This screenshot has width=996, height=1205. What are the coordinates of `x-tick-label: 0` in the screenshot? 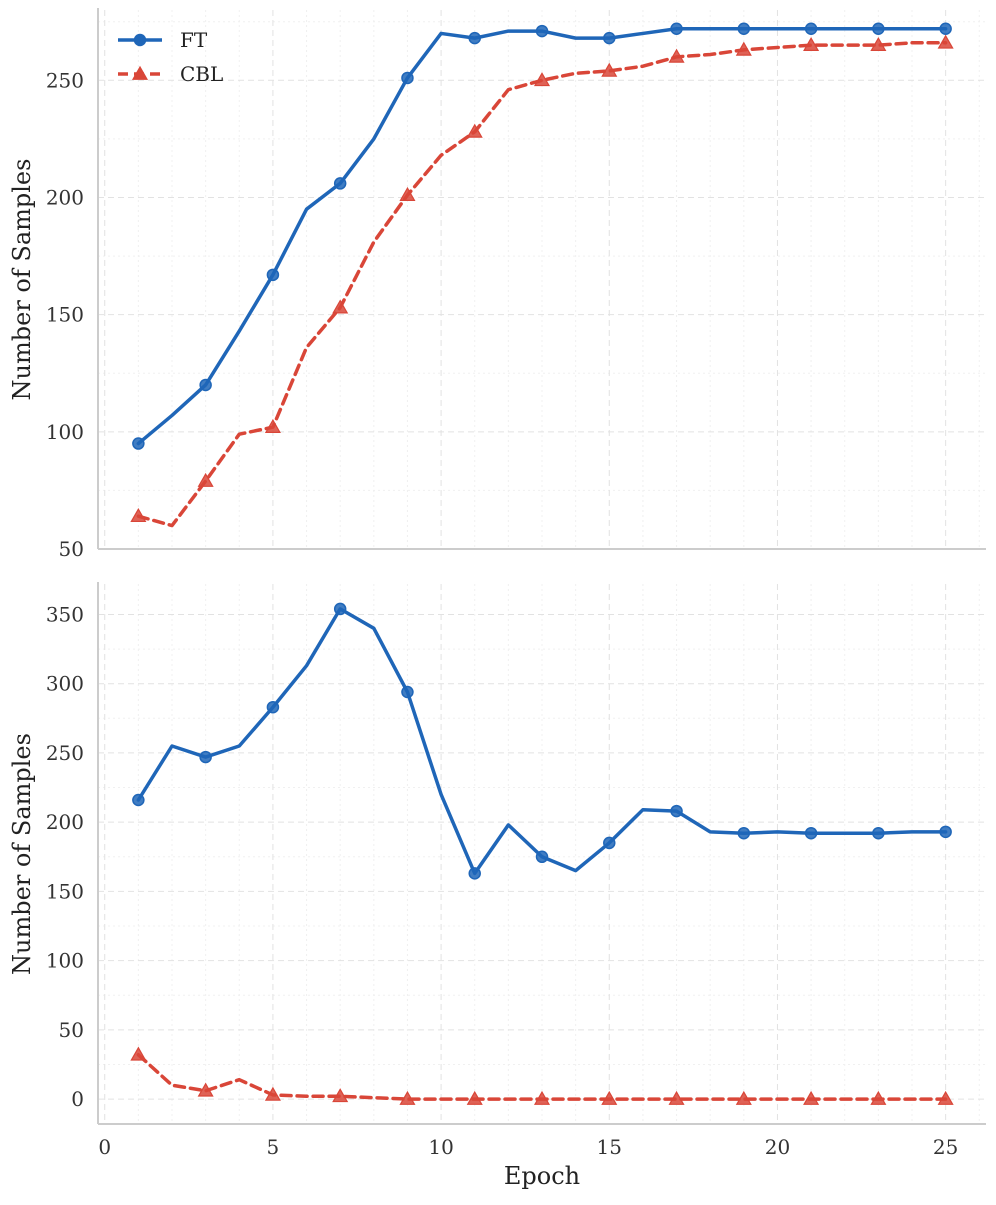 It's located at (104, 1147).